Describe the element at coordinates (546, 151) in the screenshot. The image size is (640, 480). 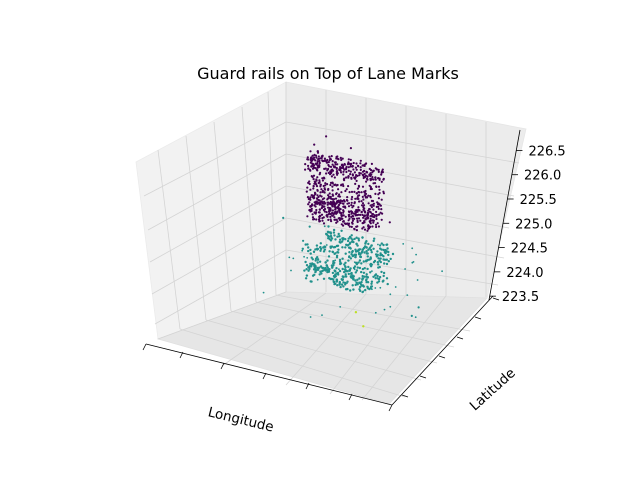
I see `z-tick-label: 226.5` at that location.